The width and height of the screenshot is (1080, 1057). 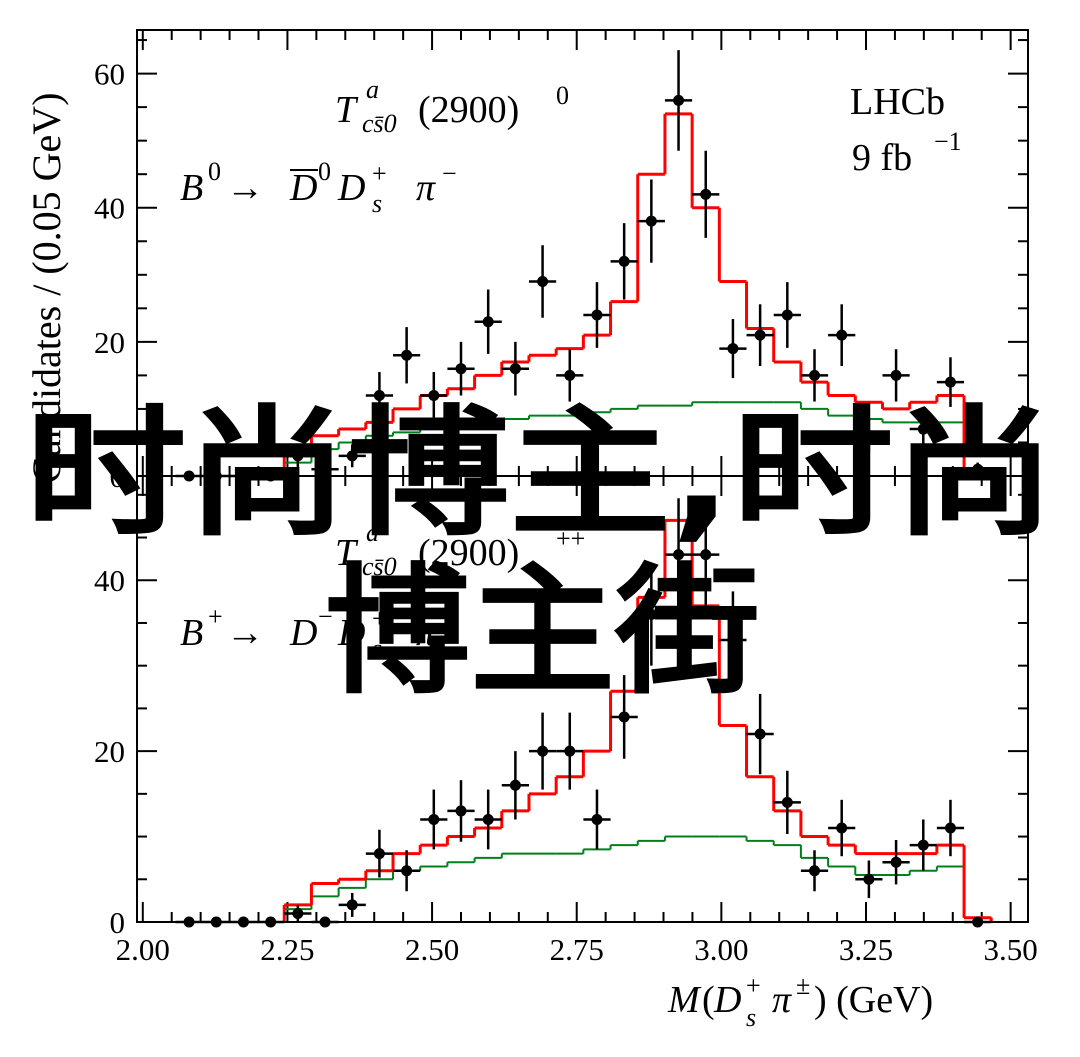 I want to click on watermark-text: 博主街, so click(x=542, y=632).